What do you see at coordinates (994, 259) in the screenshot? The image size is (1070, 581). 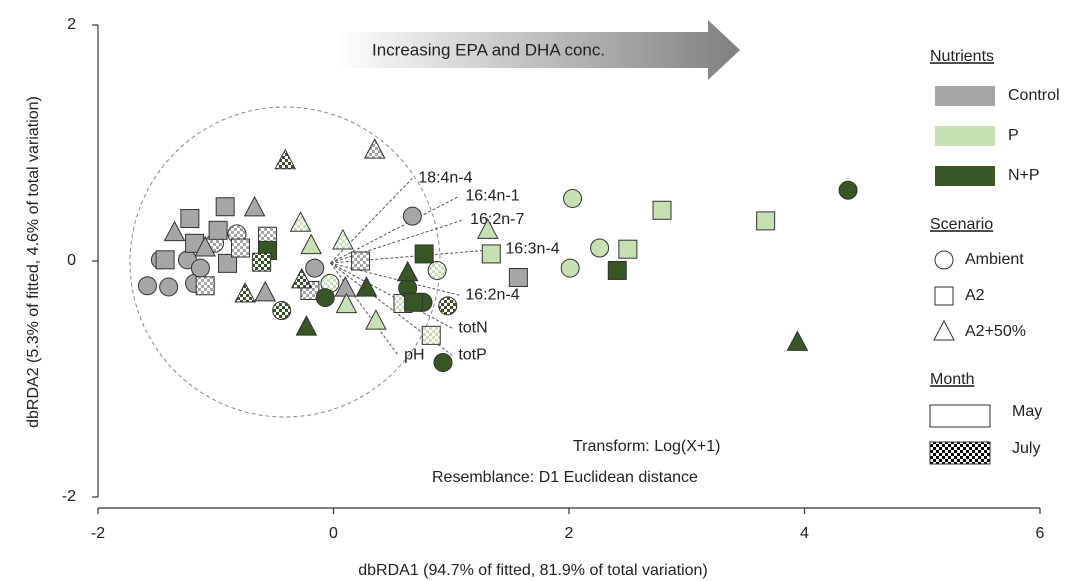 I see `legend-label: Ambient` at bounding box center [994, 259].